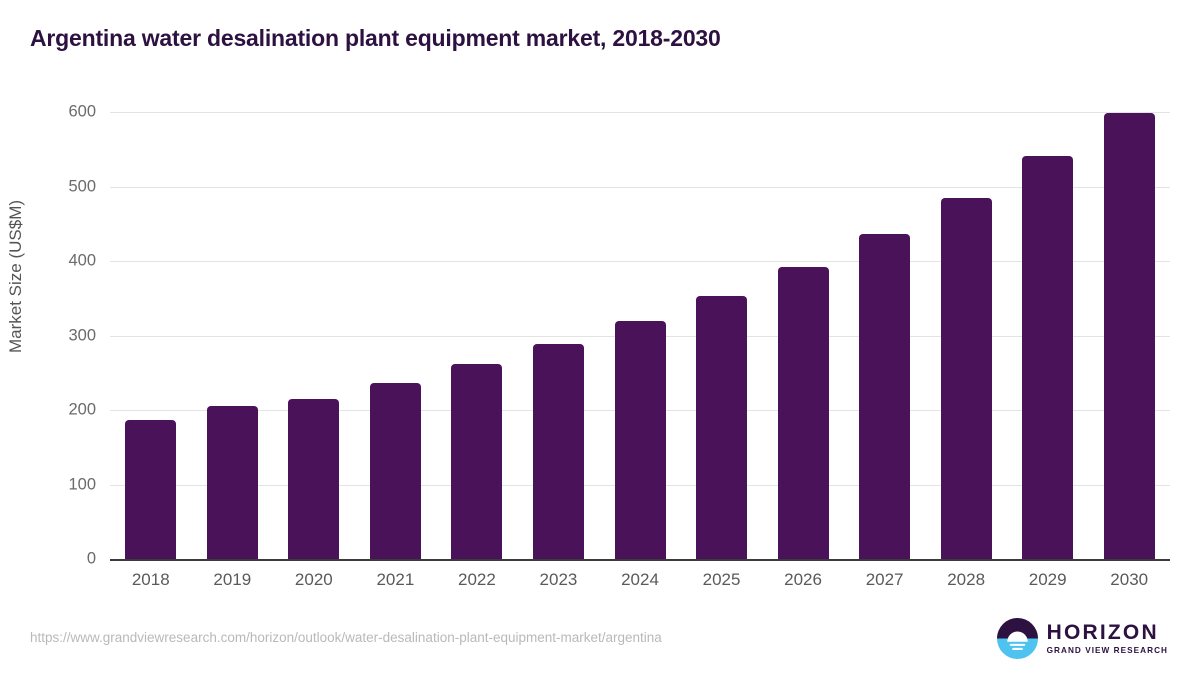 This screenshot has height=675, width=1200. I want to click on bar-2028, so click(966, 378).